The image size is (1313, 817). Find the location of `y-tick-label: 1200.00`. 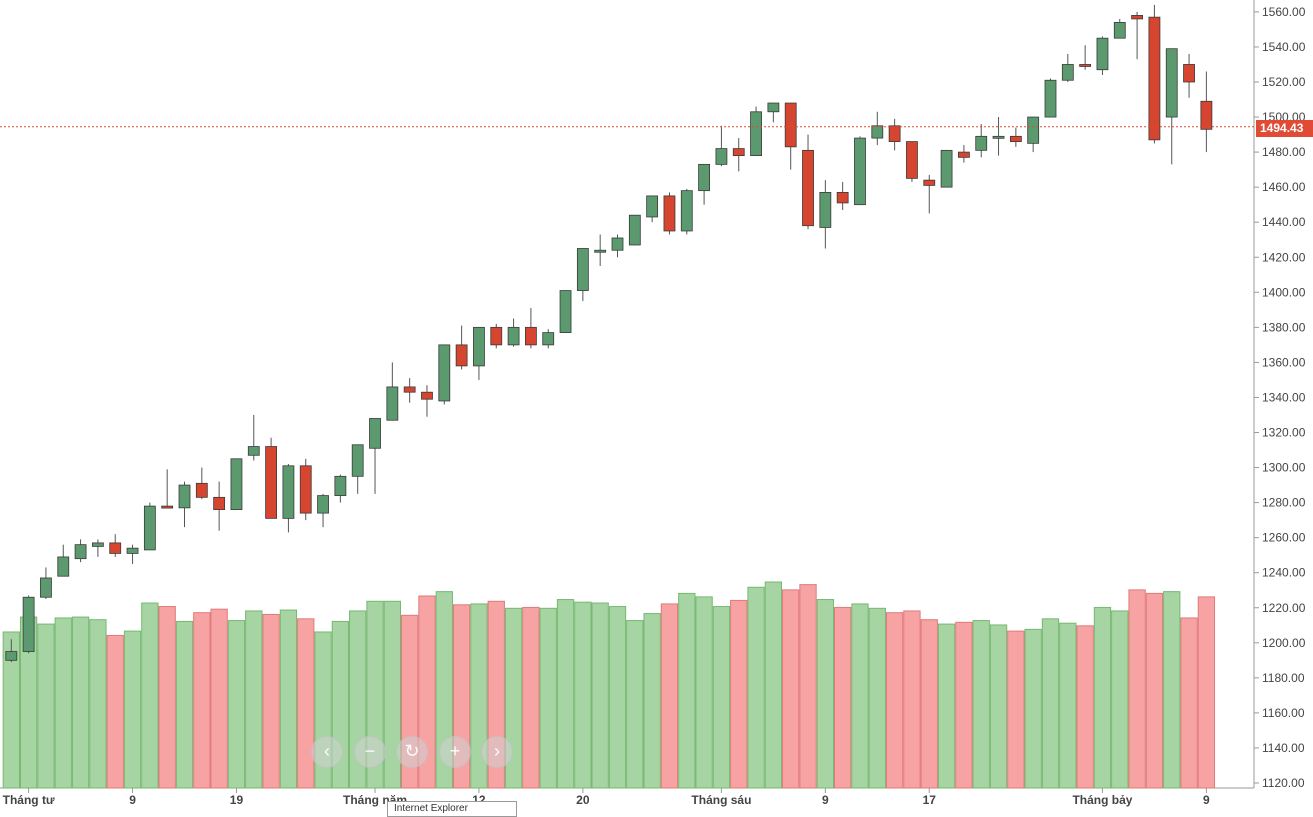

y-tick-label: 1200.00 is located at coordinates (1284, 643).